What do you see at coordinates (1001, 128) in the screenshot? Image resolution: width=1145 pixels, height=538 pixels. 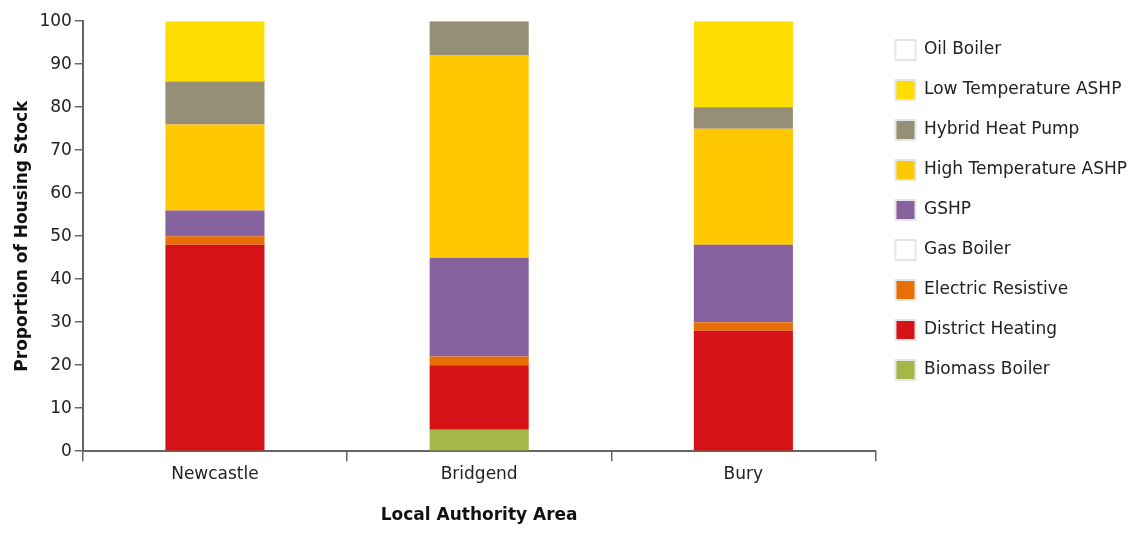 I see `legend-label: Hybrid Heat Pump` at bounding box center [1001, 128].